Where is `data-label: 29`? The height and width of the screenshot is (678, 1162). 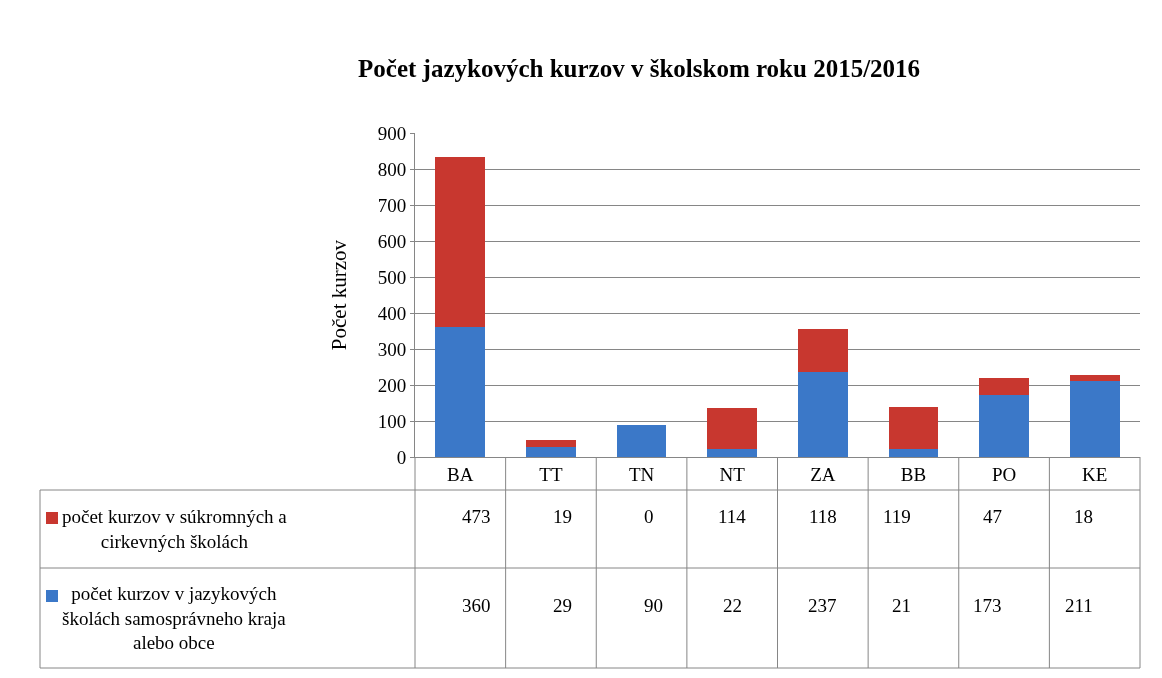 data-label: 29 is located at coordinates (562, 605).